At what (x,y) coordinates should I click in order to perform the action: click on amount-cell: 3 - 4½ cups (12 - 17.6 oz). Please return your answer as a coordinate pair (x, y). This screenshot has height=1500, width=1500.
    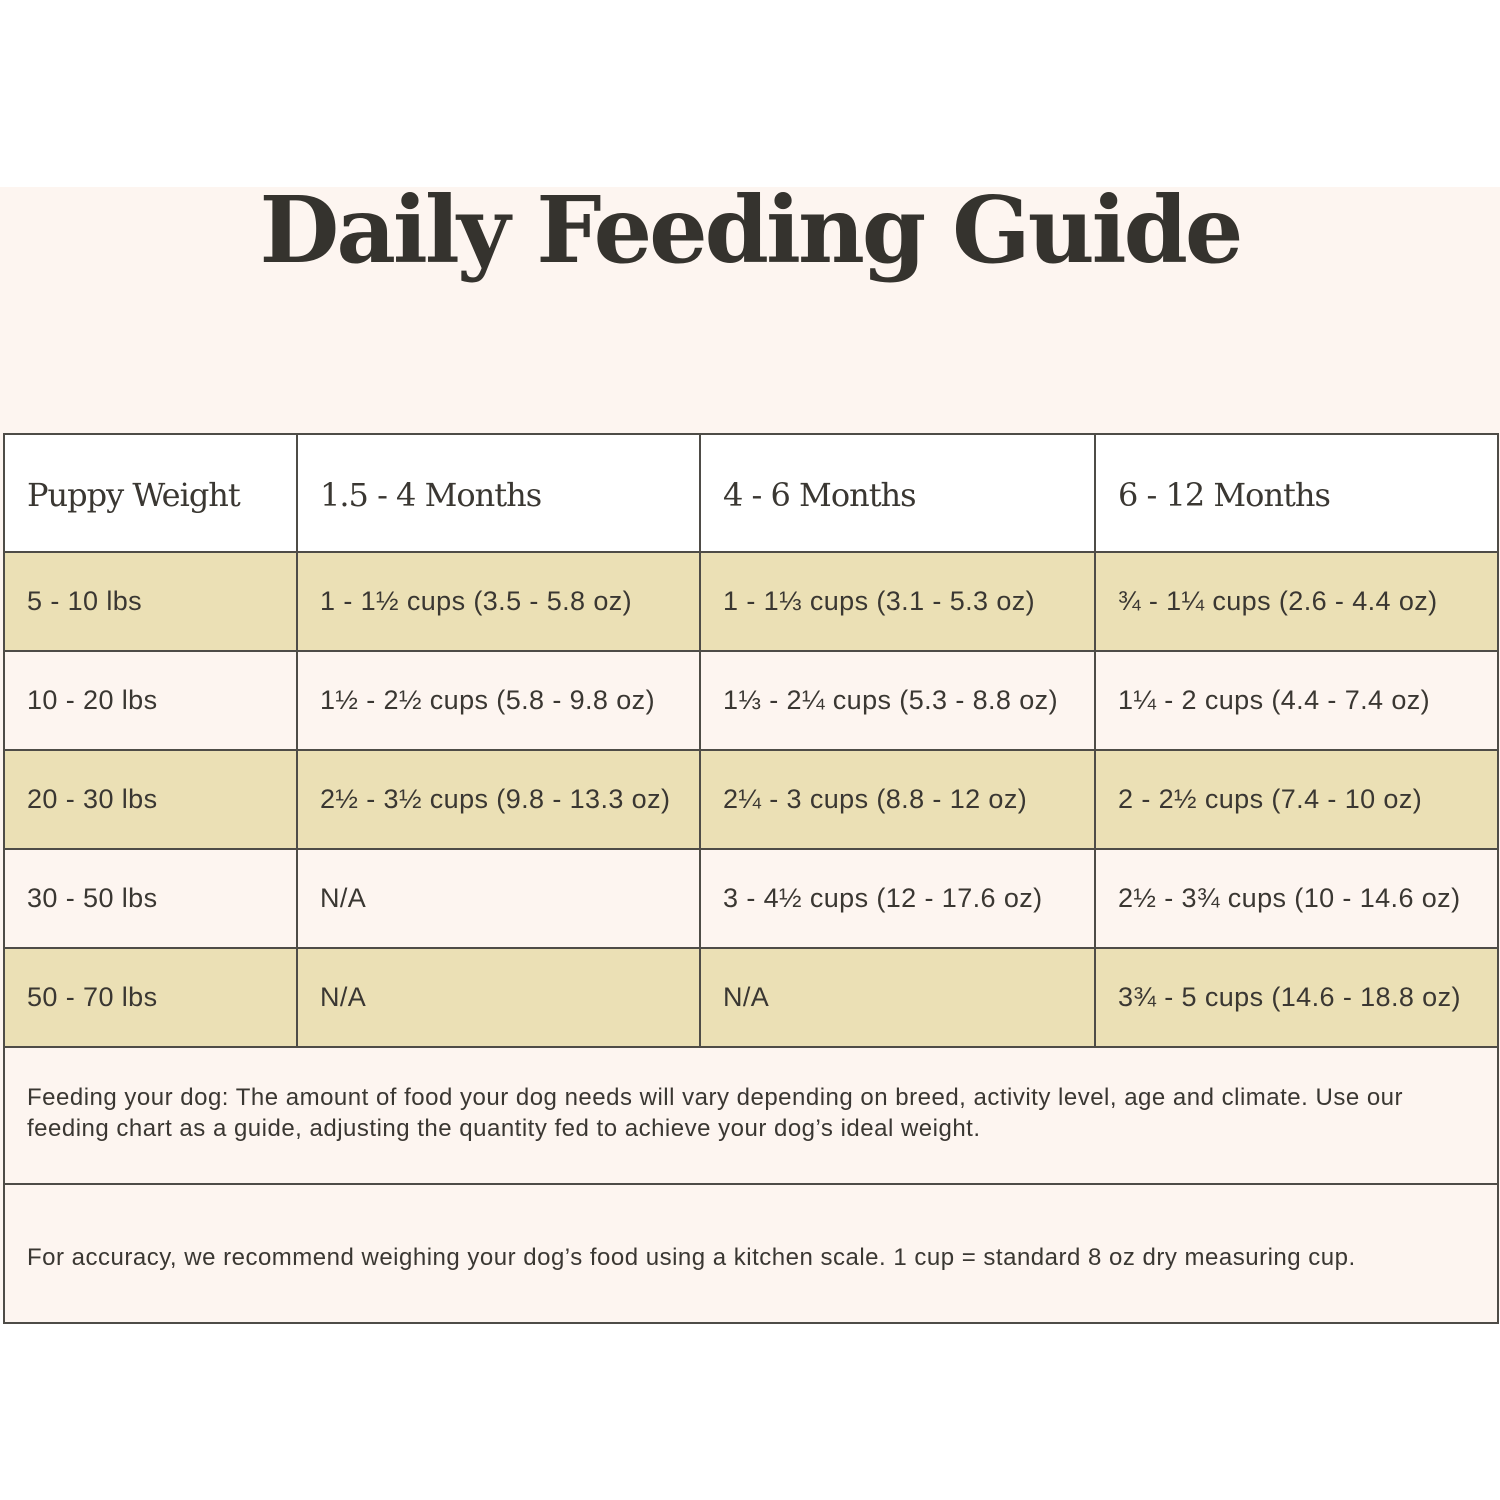
    Looking at the image, I should click on (897, 898).